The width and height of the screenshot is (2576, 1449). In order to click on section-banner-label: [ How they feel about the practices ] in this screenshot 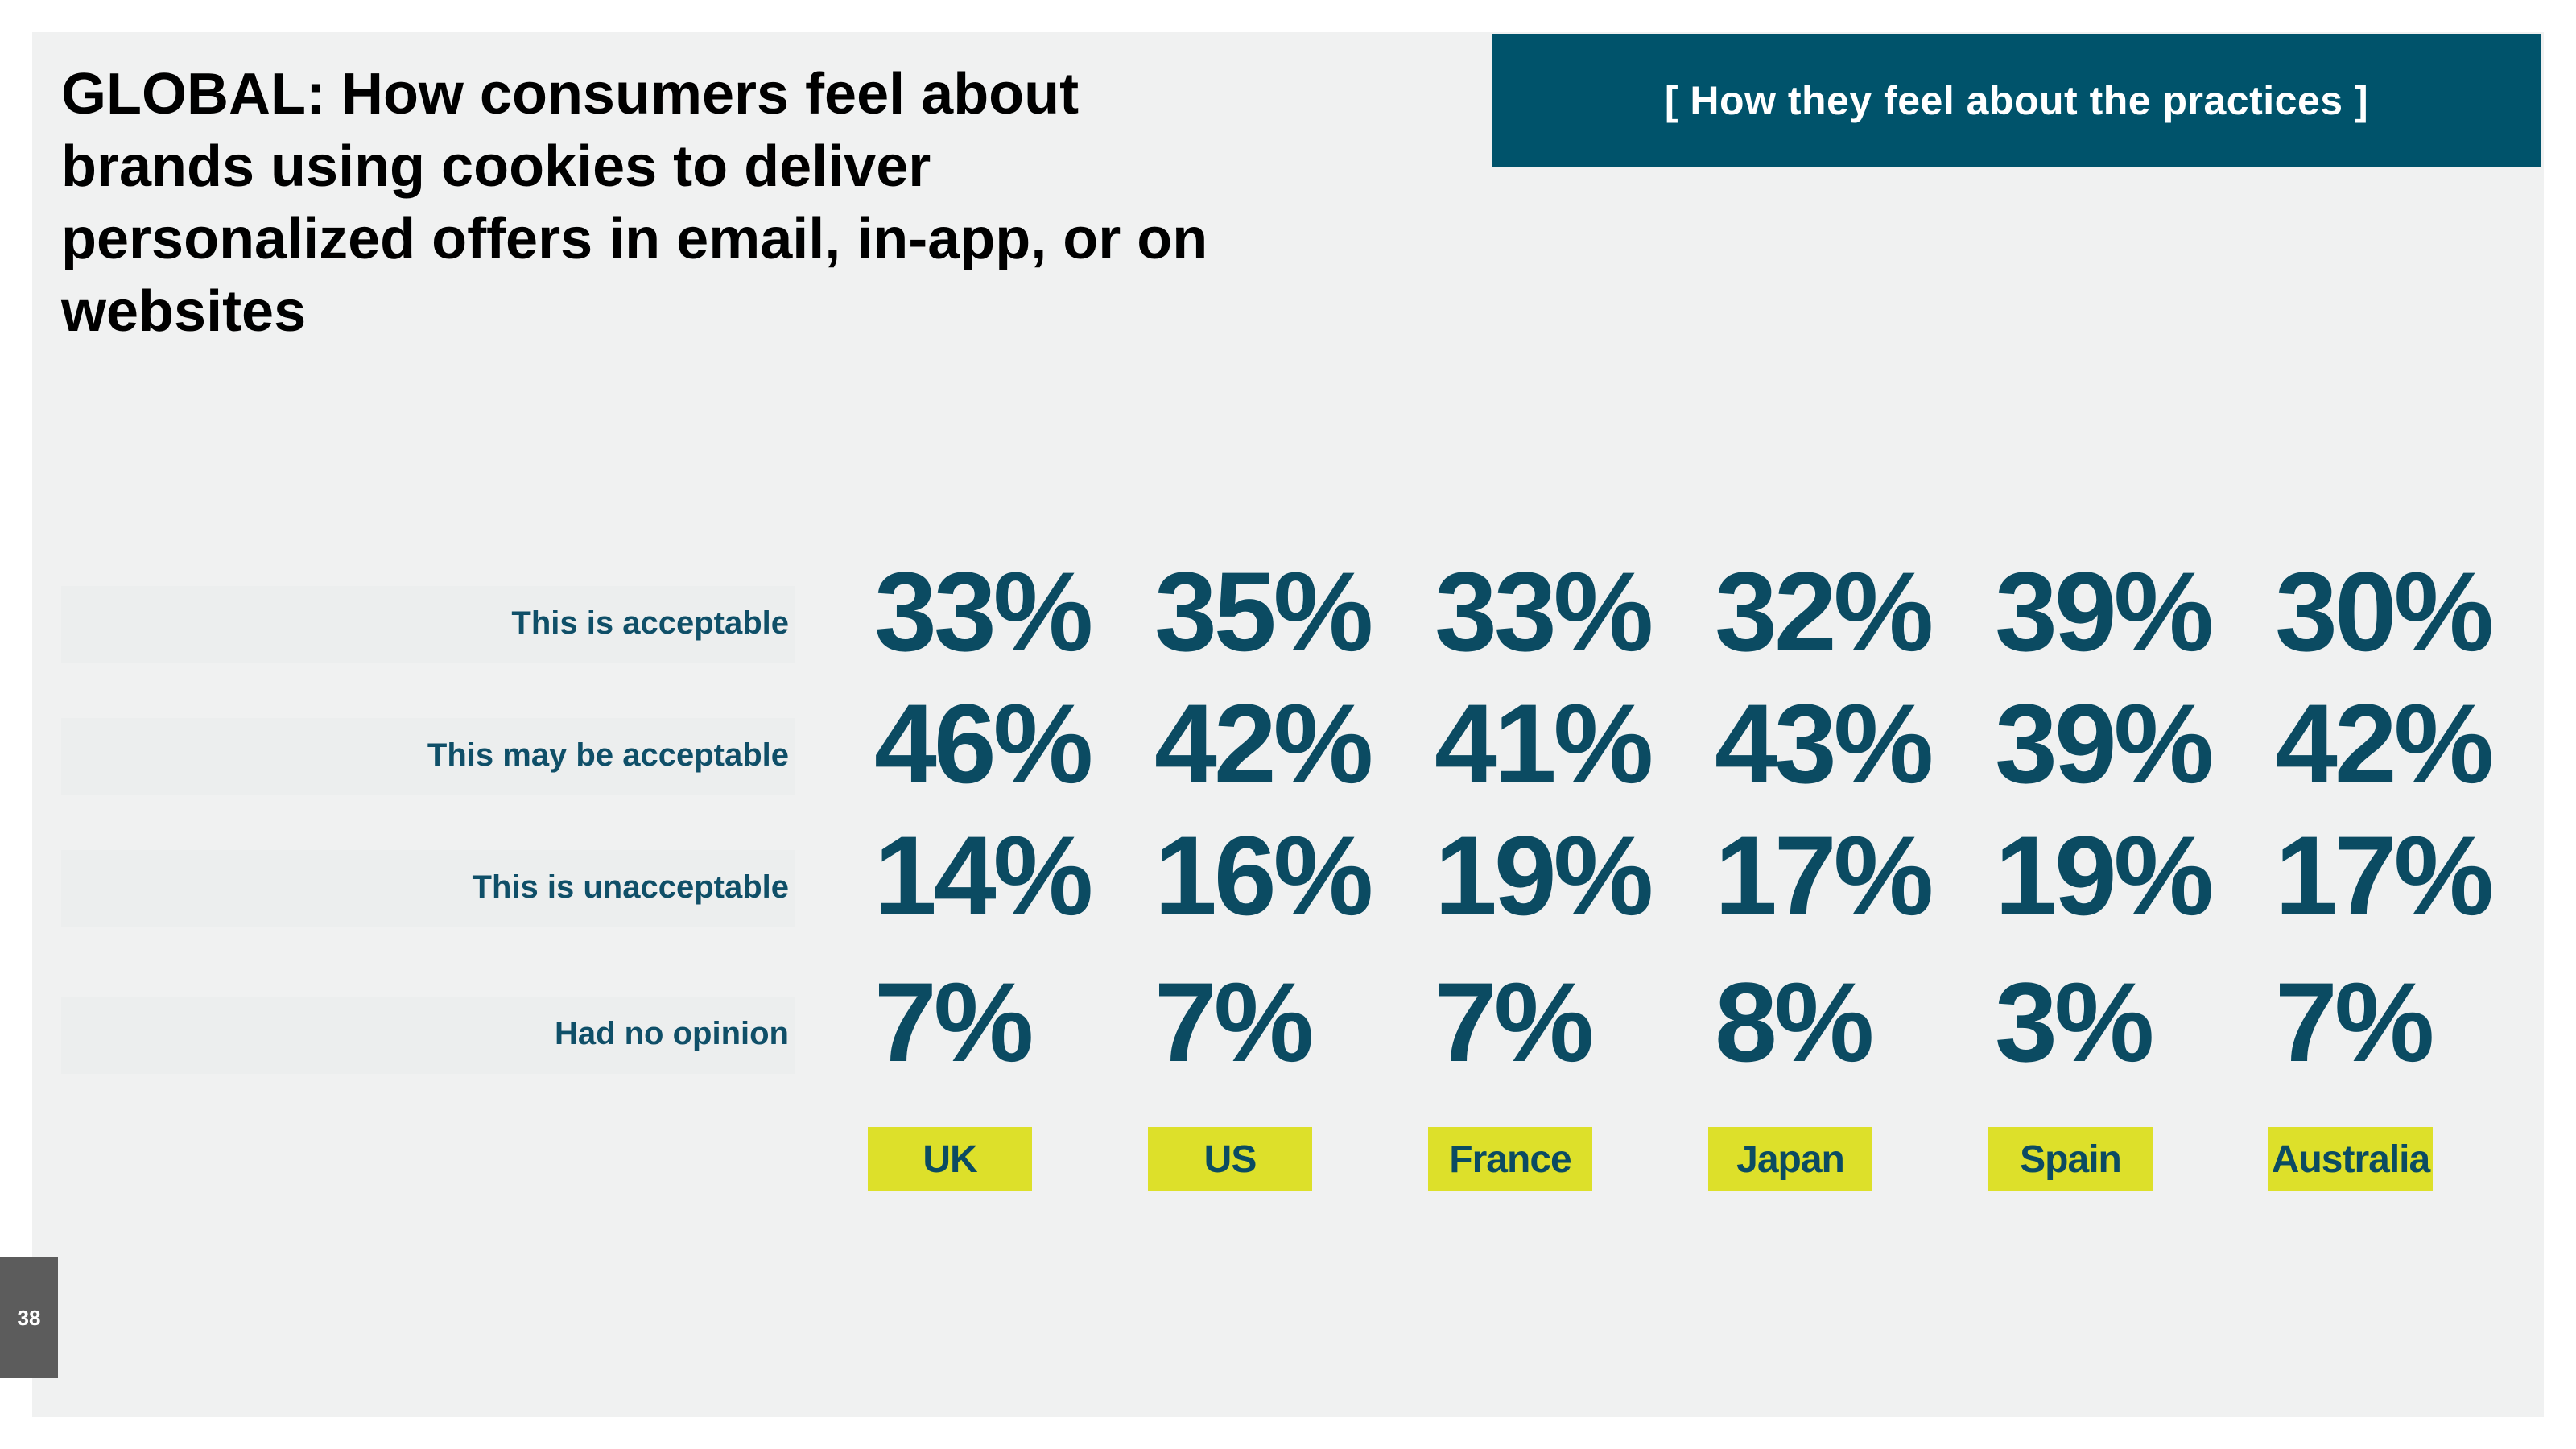, I will do `click(2016, 100)`.